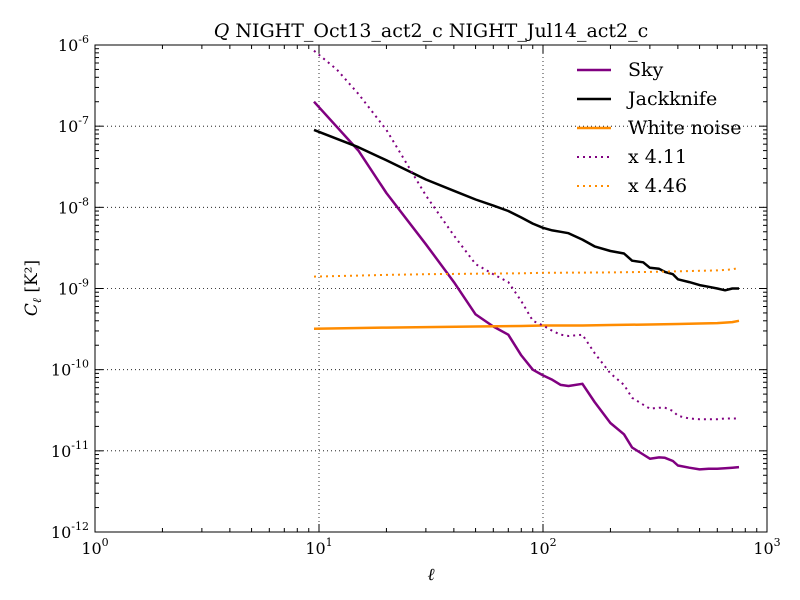 The height and width of the screenshot is (600, 800). Describe the element at coordinates (222, 31) in the screenshot. I see `chart-title-prefix: Q` at that location.